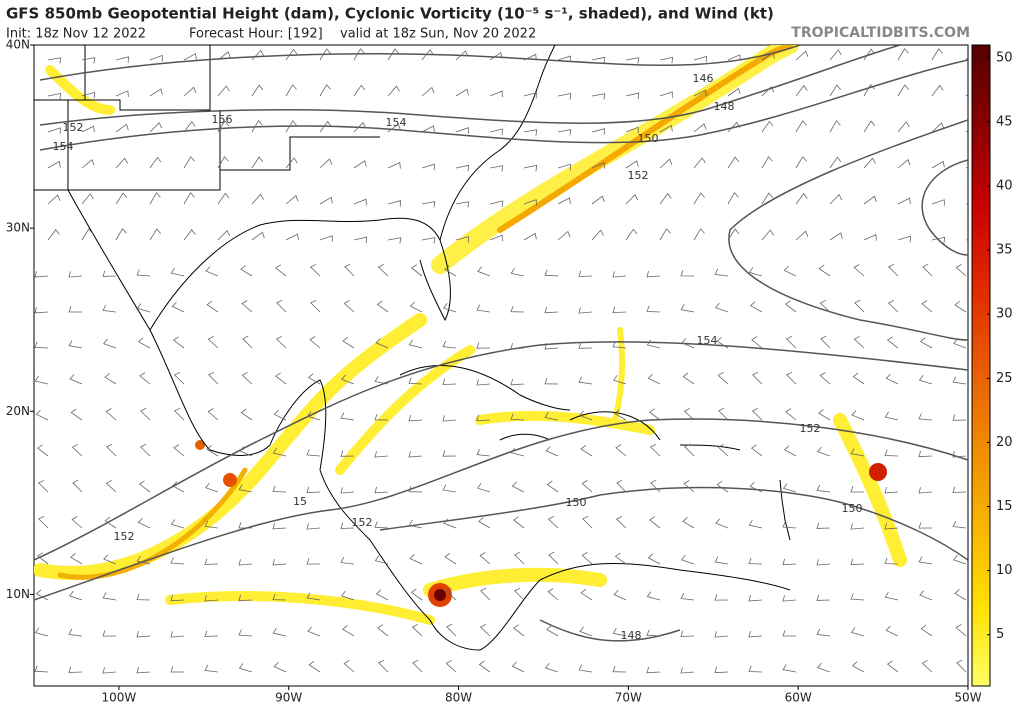  I want to click on y-tick-label: 30N, so click(18, 228).